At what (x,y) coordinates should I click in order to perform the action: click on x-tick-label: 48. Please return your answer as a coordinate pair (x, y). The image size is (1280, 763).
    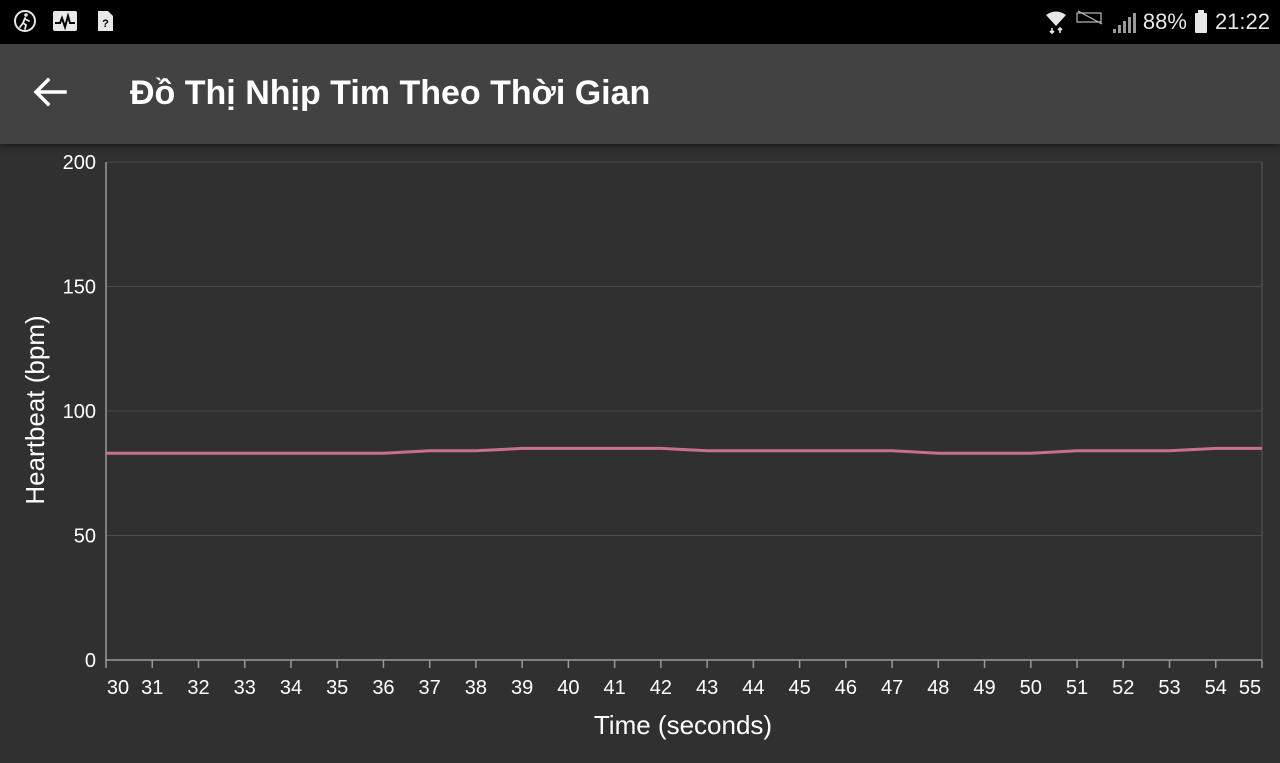
    Looking at the image, I should click on (938, 688).